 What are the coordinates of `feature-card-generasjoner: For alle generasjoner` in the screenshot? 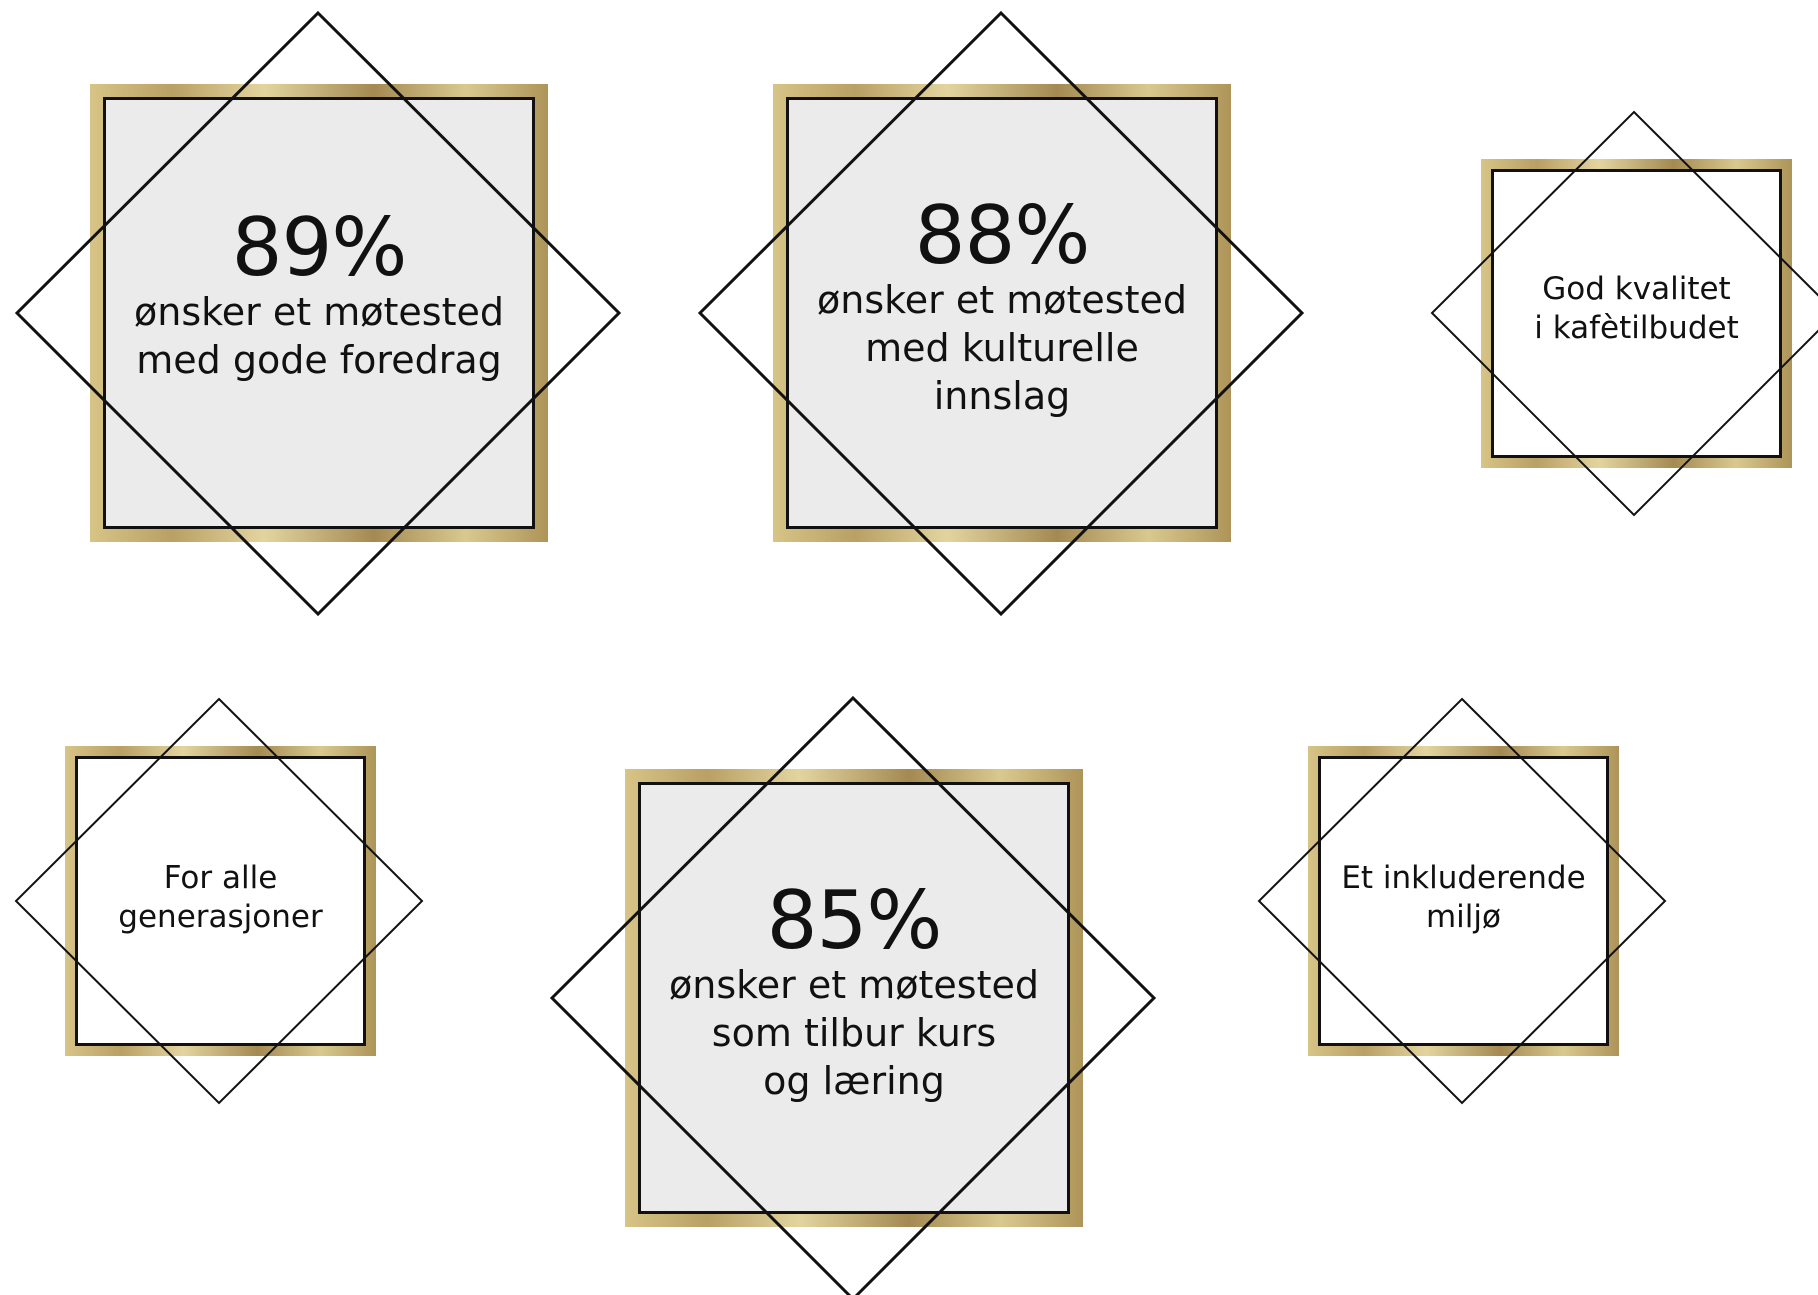 It's located at (220, 900).